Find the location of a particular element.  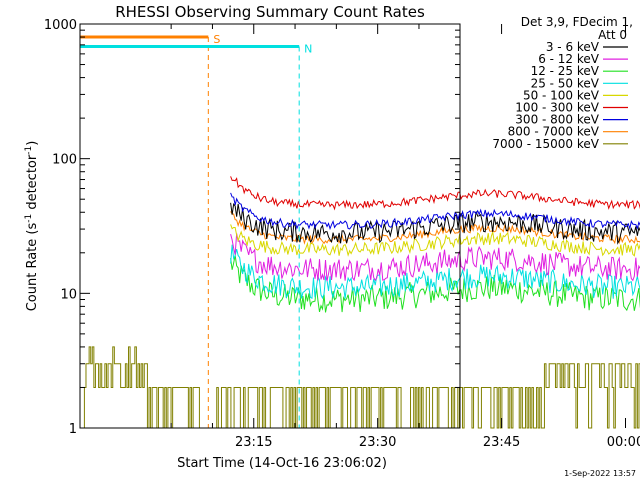

y-axis-label: Count Rate (s-1 detector-1) is located at coordinates (32, 226).